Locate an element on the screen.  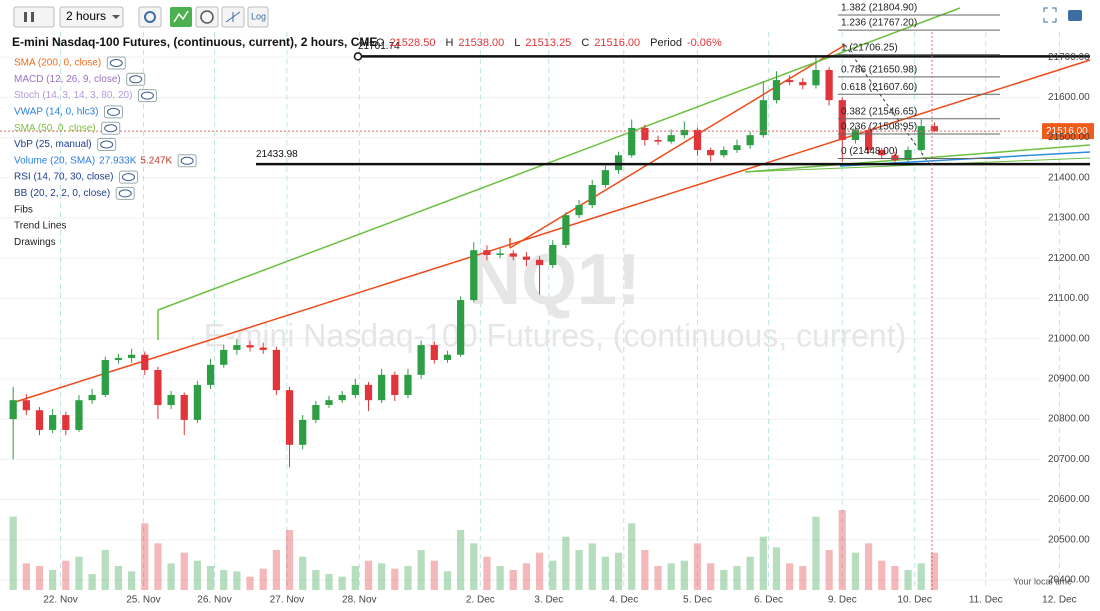
x-tick-label: 10. Dec is located at coordinates (914, 600).